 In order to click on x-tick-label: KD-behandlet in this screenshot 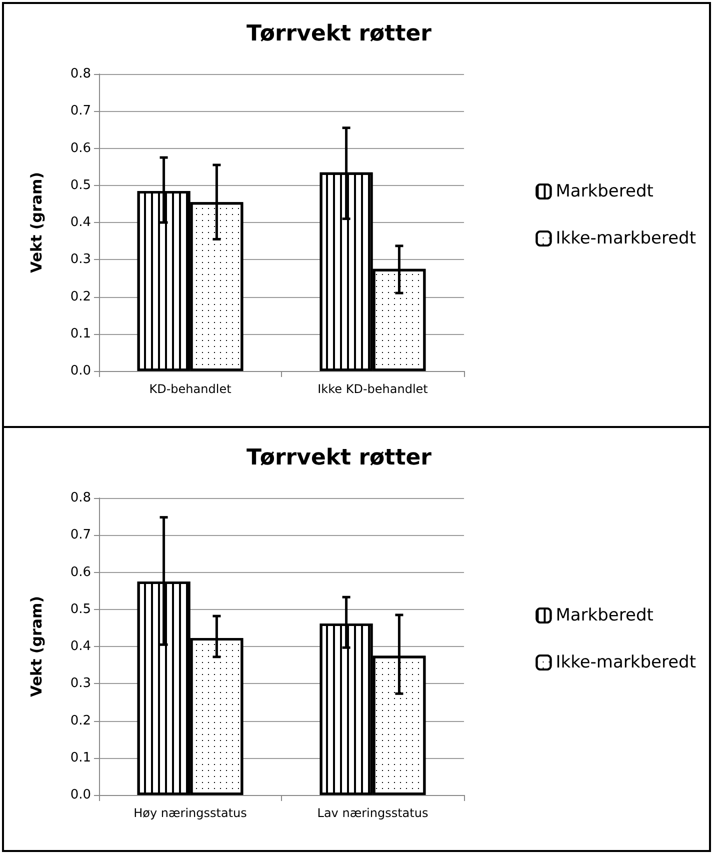, I will do `click(190, 389)`.